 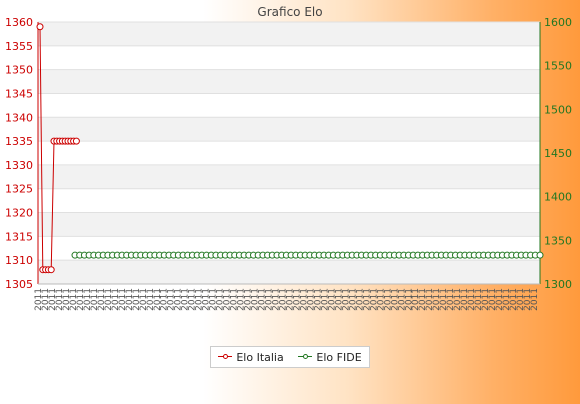 I want to click on y-left-tick-label: 1360, so click(x=19, y=22).